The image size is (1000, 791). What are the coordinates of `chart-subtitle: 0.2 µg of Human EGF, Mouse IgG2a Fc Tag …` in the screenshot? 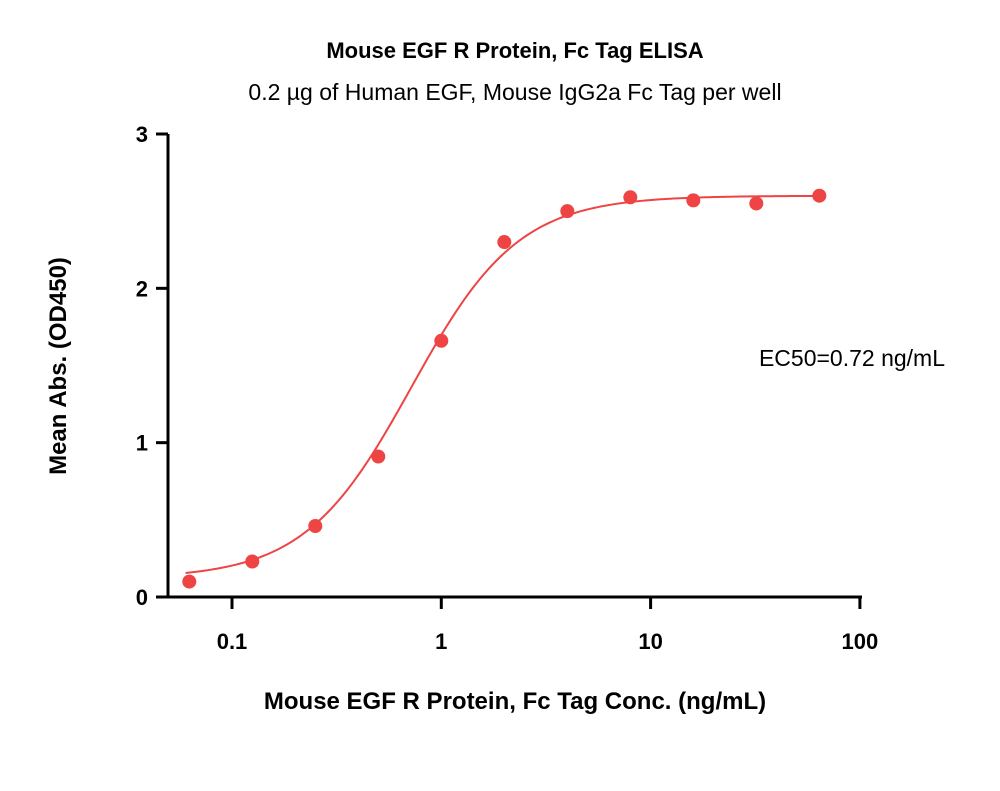 It's located at (514, 92).